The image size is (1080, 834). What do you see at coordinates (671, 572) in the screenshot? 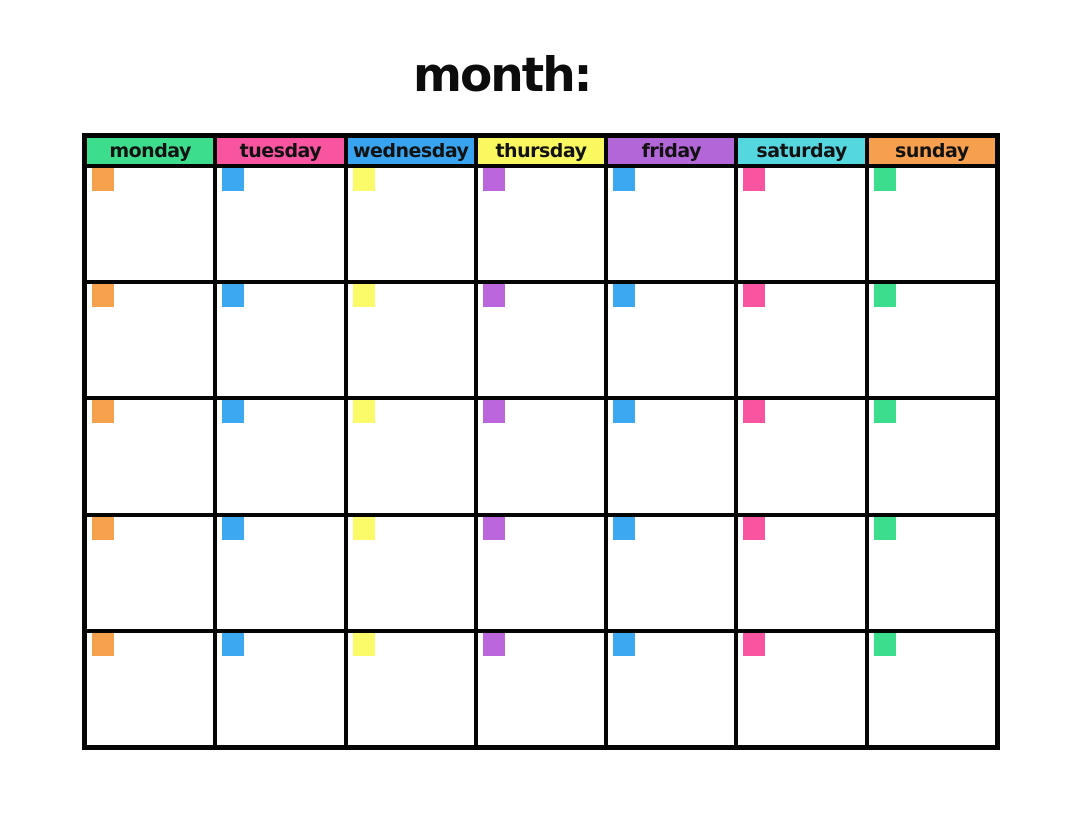
I see `calendar-cell-friday-row4` at bounding box center [671, 572].